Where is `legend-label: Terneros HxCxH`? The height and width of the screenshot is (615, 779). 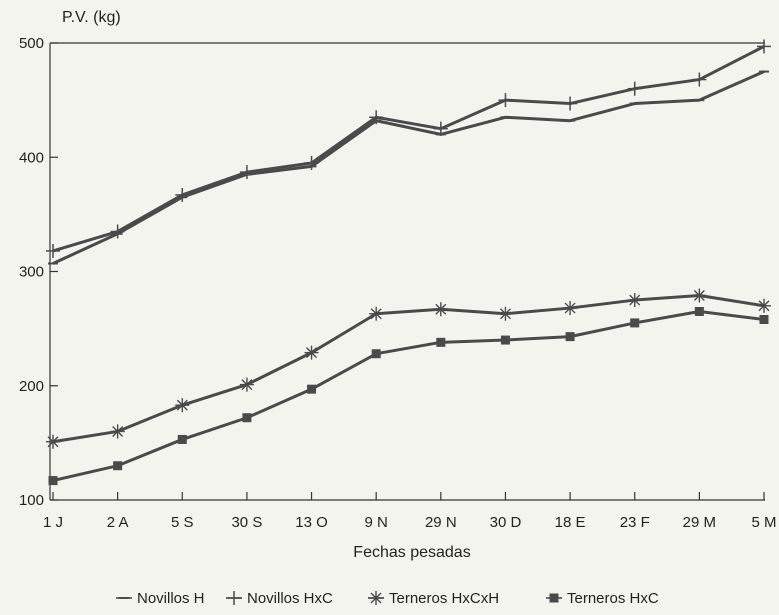 legend-label: Terneros HxCxH is located at coordinates (444, 598).